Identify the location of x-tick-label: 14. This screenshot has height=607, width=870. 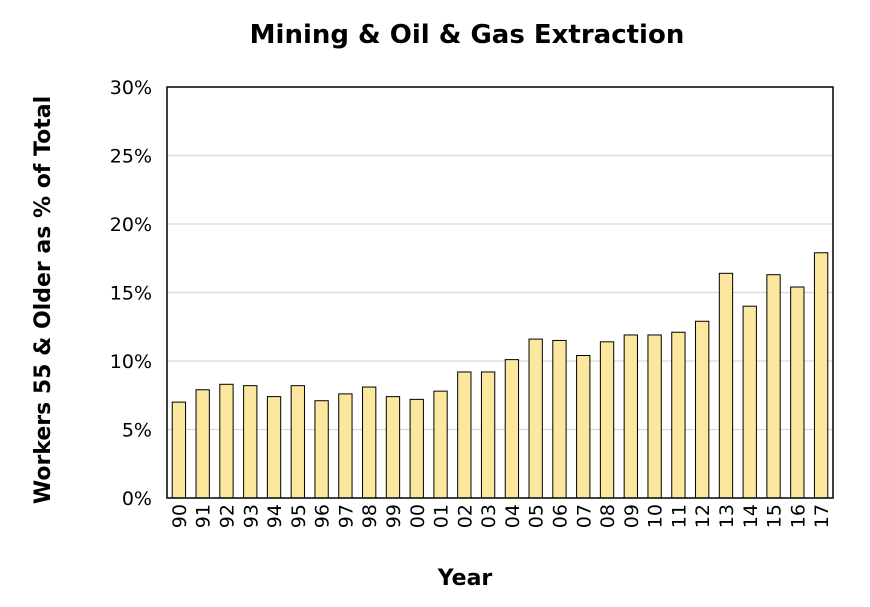
(751, 516).